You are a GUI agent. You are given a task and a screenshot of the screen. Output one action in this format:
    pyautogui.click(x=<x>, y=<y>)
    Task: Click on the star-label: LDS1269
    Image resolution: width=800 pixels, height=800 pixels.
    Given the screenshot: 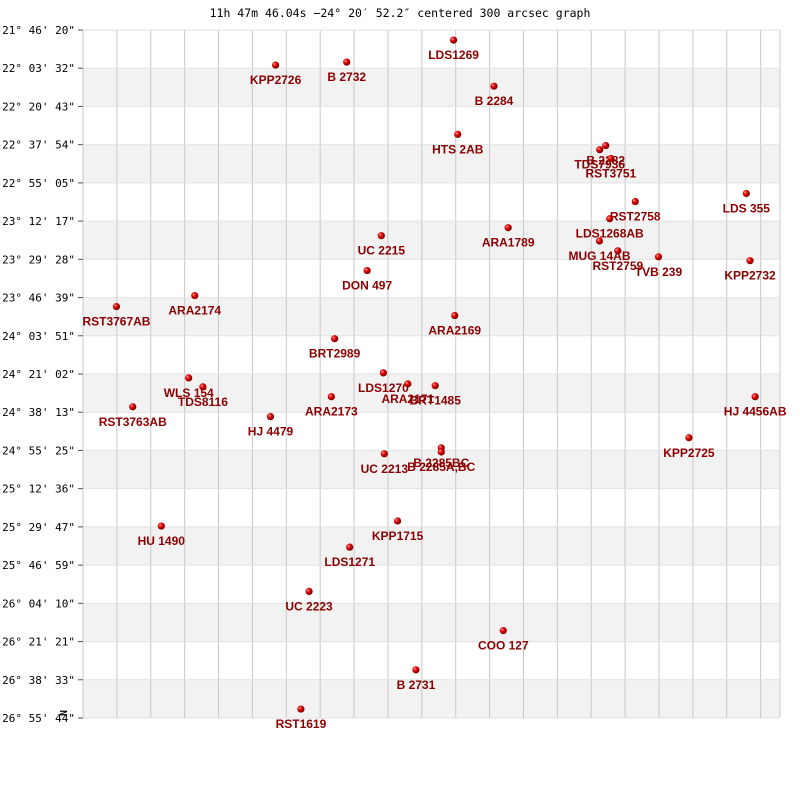 What is the action you would take?
    pyautogui.click(x=453, y=55)
    